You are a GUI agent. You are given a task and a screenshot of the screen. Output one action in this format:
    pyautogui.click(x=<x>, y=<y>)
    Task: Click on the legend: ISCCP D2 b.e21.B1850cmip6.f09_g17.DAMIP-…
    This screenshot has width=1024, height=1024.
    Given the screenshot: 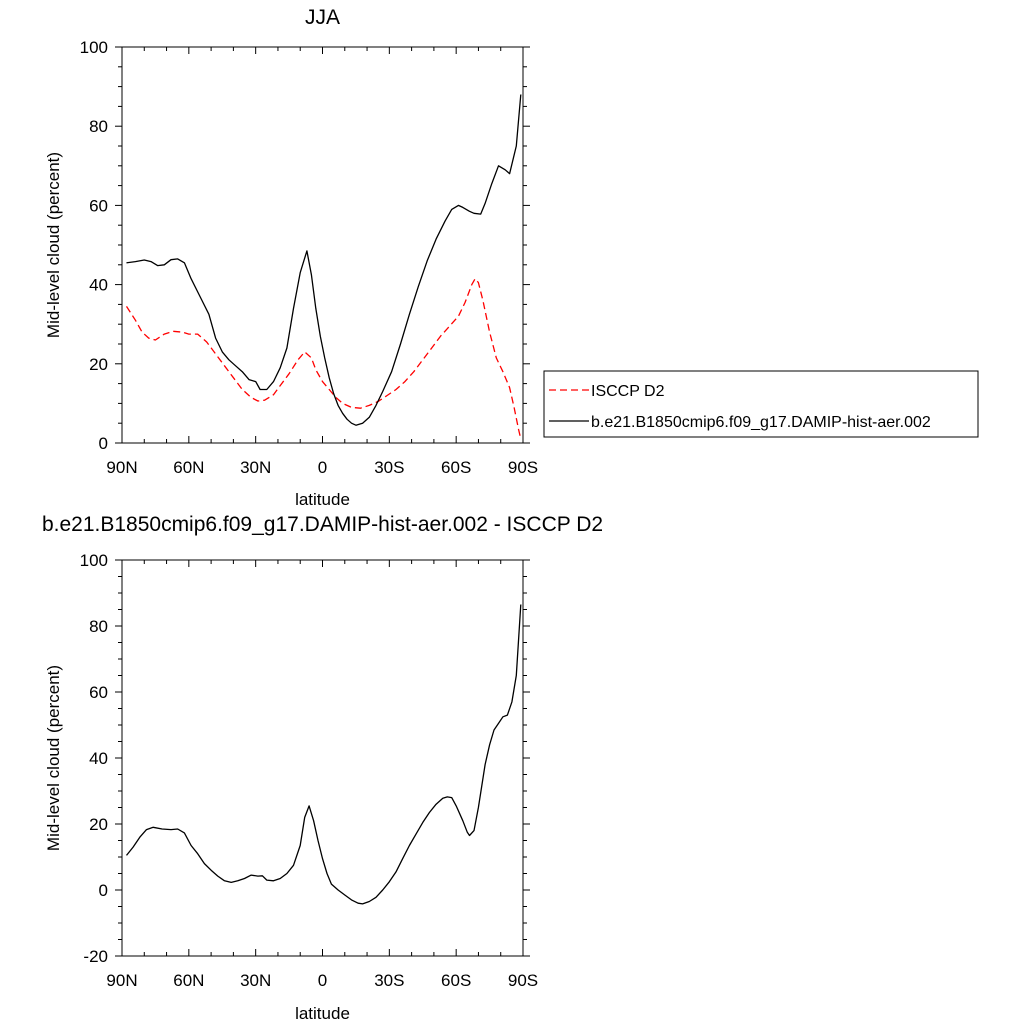 What is the action you would take?
    pyautogui.click(x=761, y=404)
    